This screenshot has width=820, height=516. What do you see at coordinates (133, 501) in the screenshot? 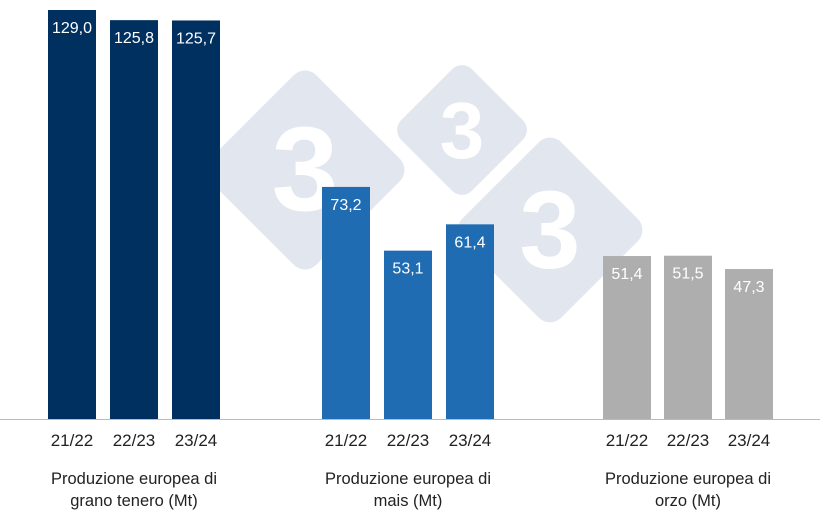
I see `group-label: grano tenero (Mt)` at bounding box center [133, 501].